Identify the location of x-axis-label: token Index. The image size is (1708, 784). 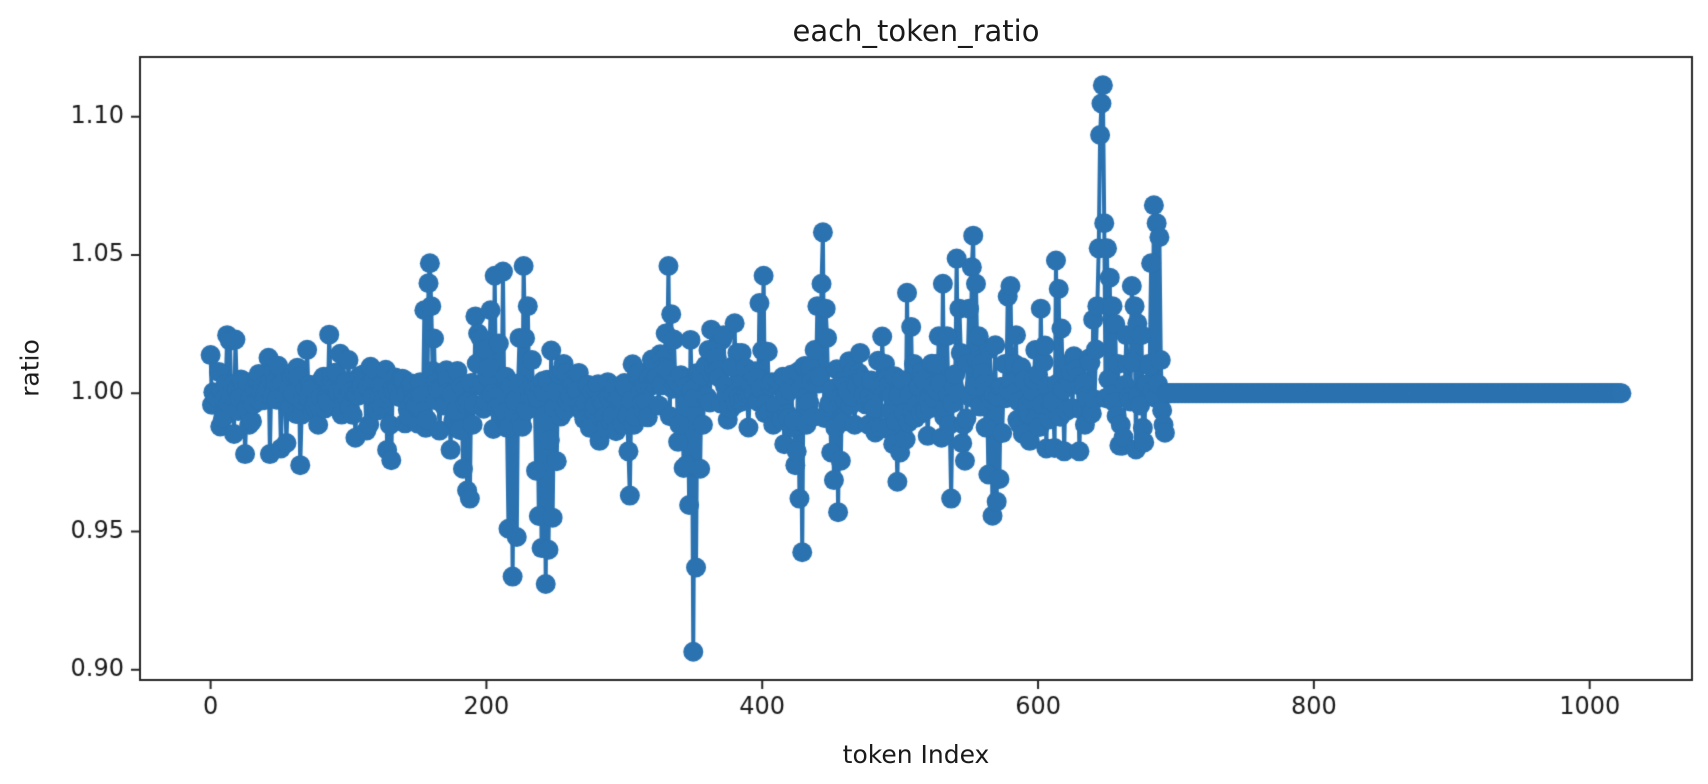
(916, 754).